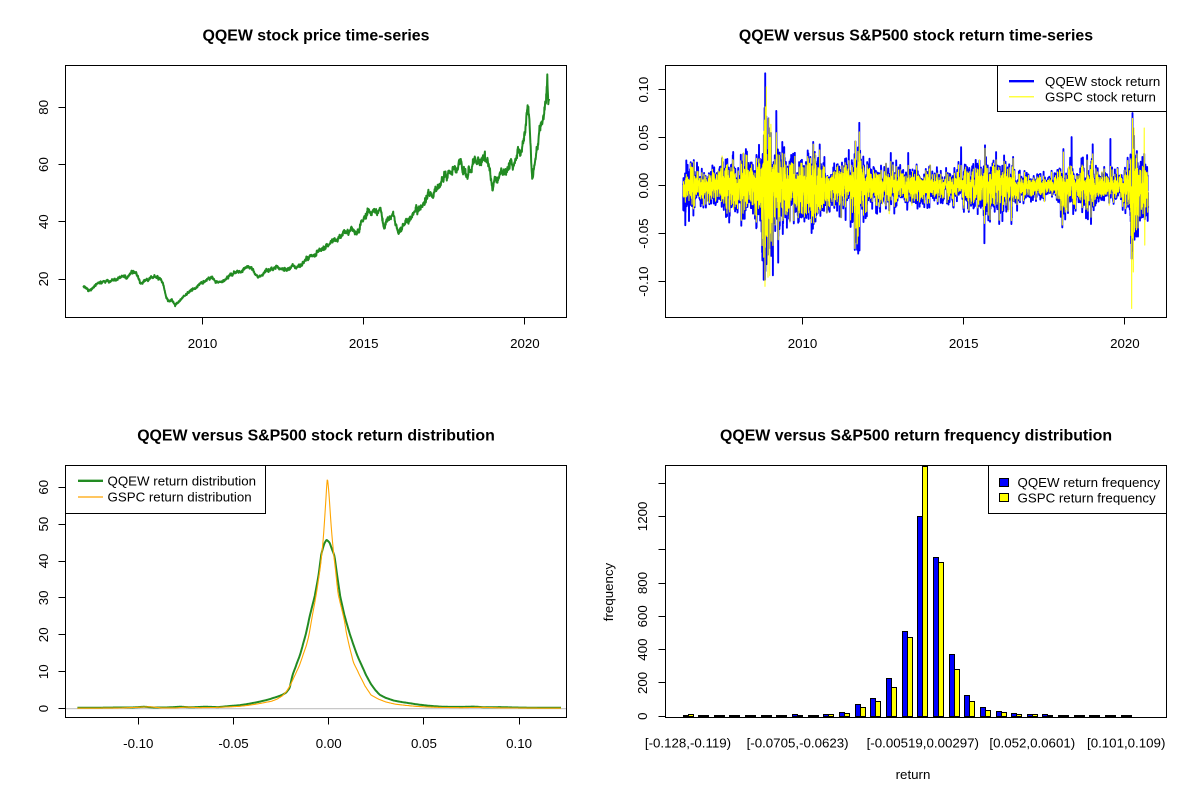 Image resolution: width=1200 pixels, height=805 pixels. Describe the element at coordinates (182, 481) in the screenshot. I see `svg-text: QQEW return distribution` at that location.